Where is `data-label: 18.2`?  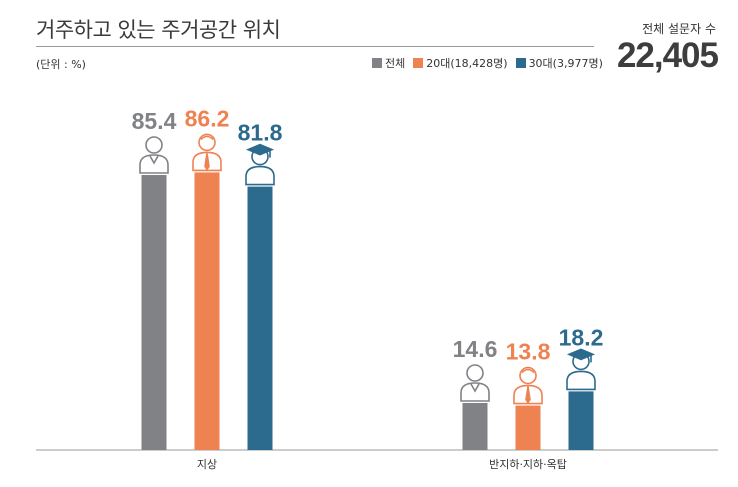
data-label: 18.2 is located at coordinates (581, 337).